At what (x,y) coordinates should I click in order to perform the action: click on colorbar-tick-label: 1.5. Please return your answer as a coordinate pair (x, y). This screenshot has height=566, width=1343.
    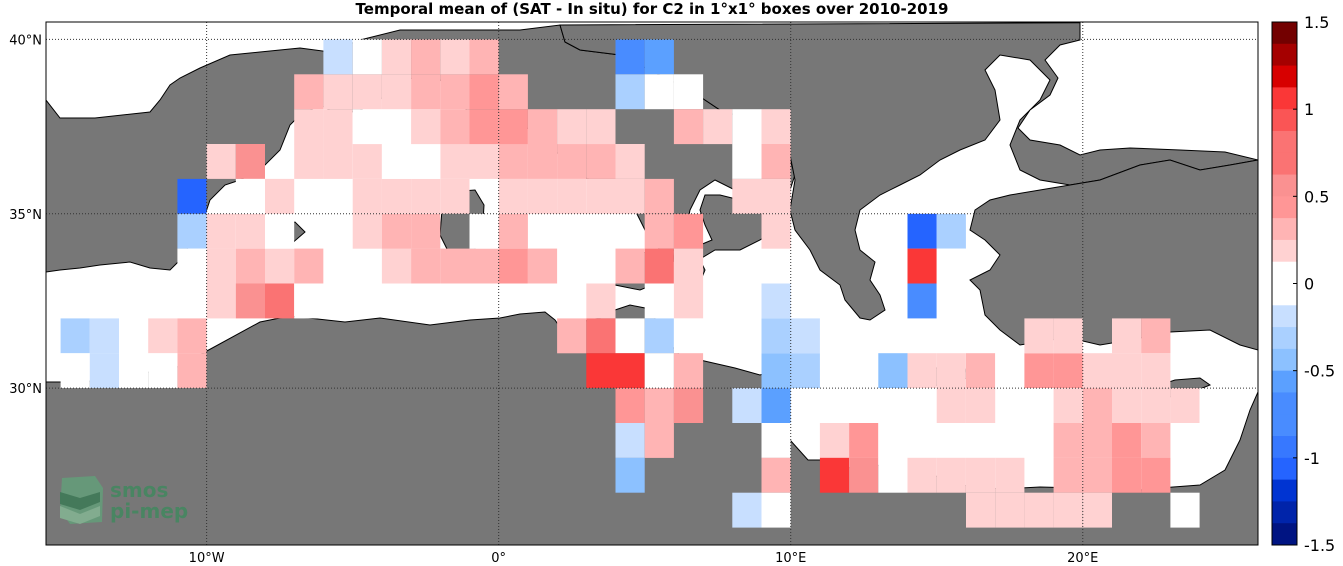
    Looking at the image, I should click on (1316, 22).